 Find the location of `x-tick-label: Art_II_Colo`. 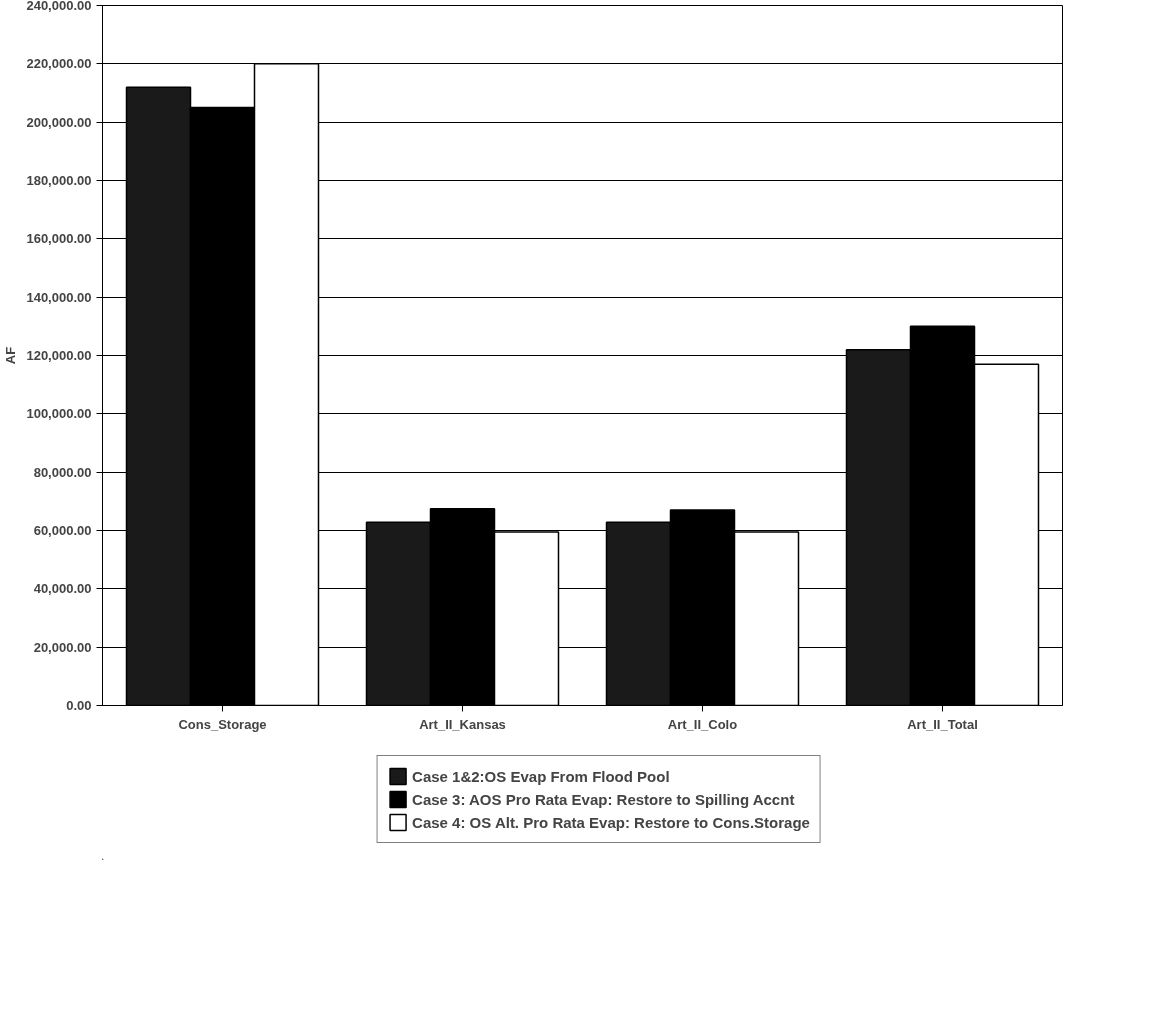

x-tick-label: Art_II_Colo is located at coordinates (702, 724).